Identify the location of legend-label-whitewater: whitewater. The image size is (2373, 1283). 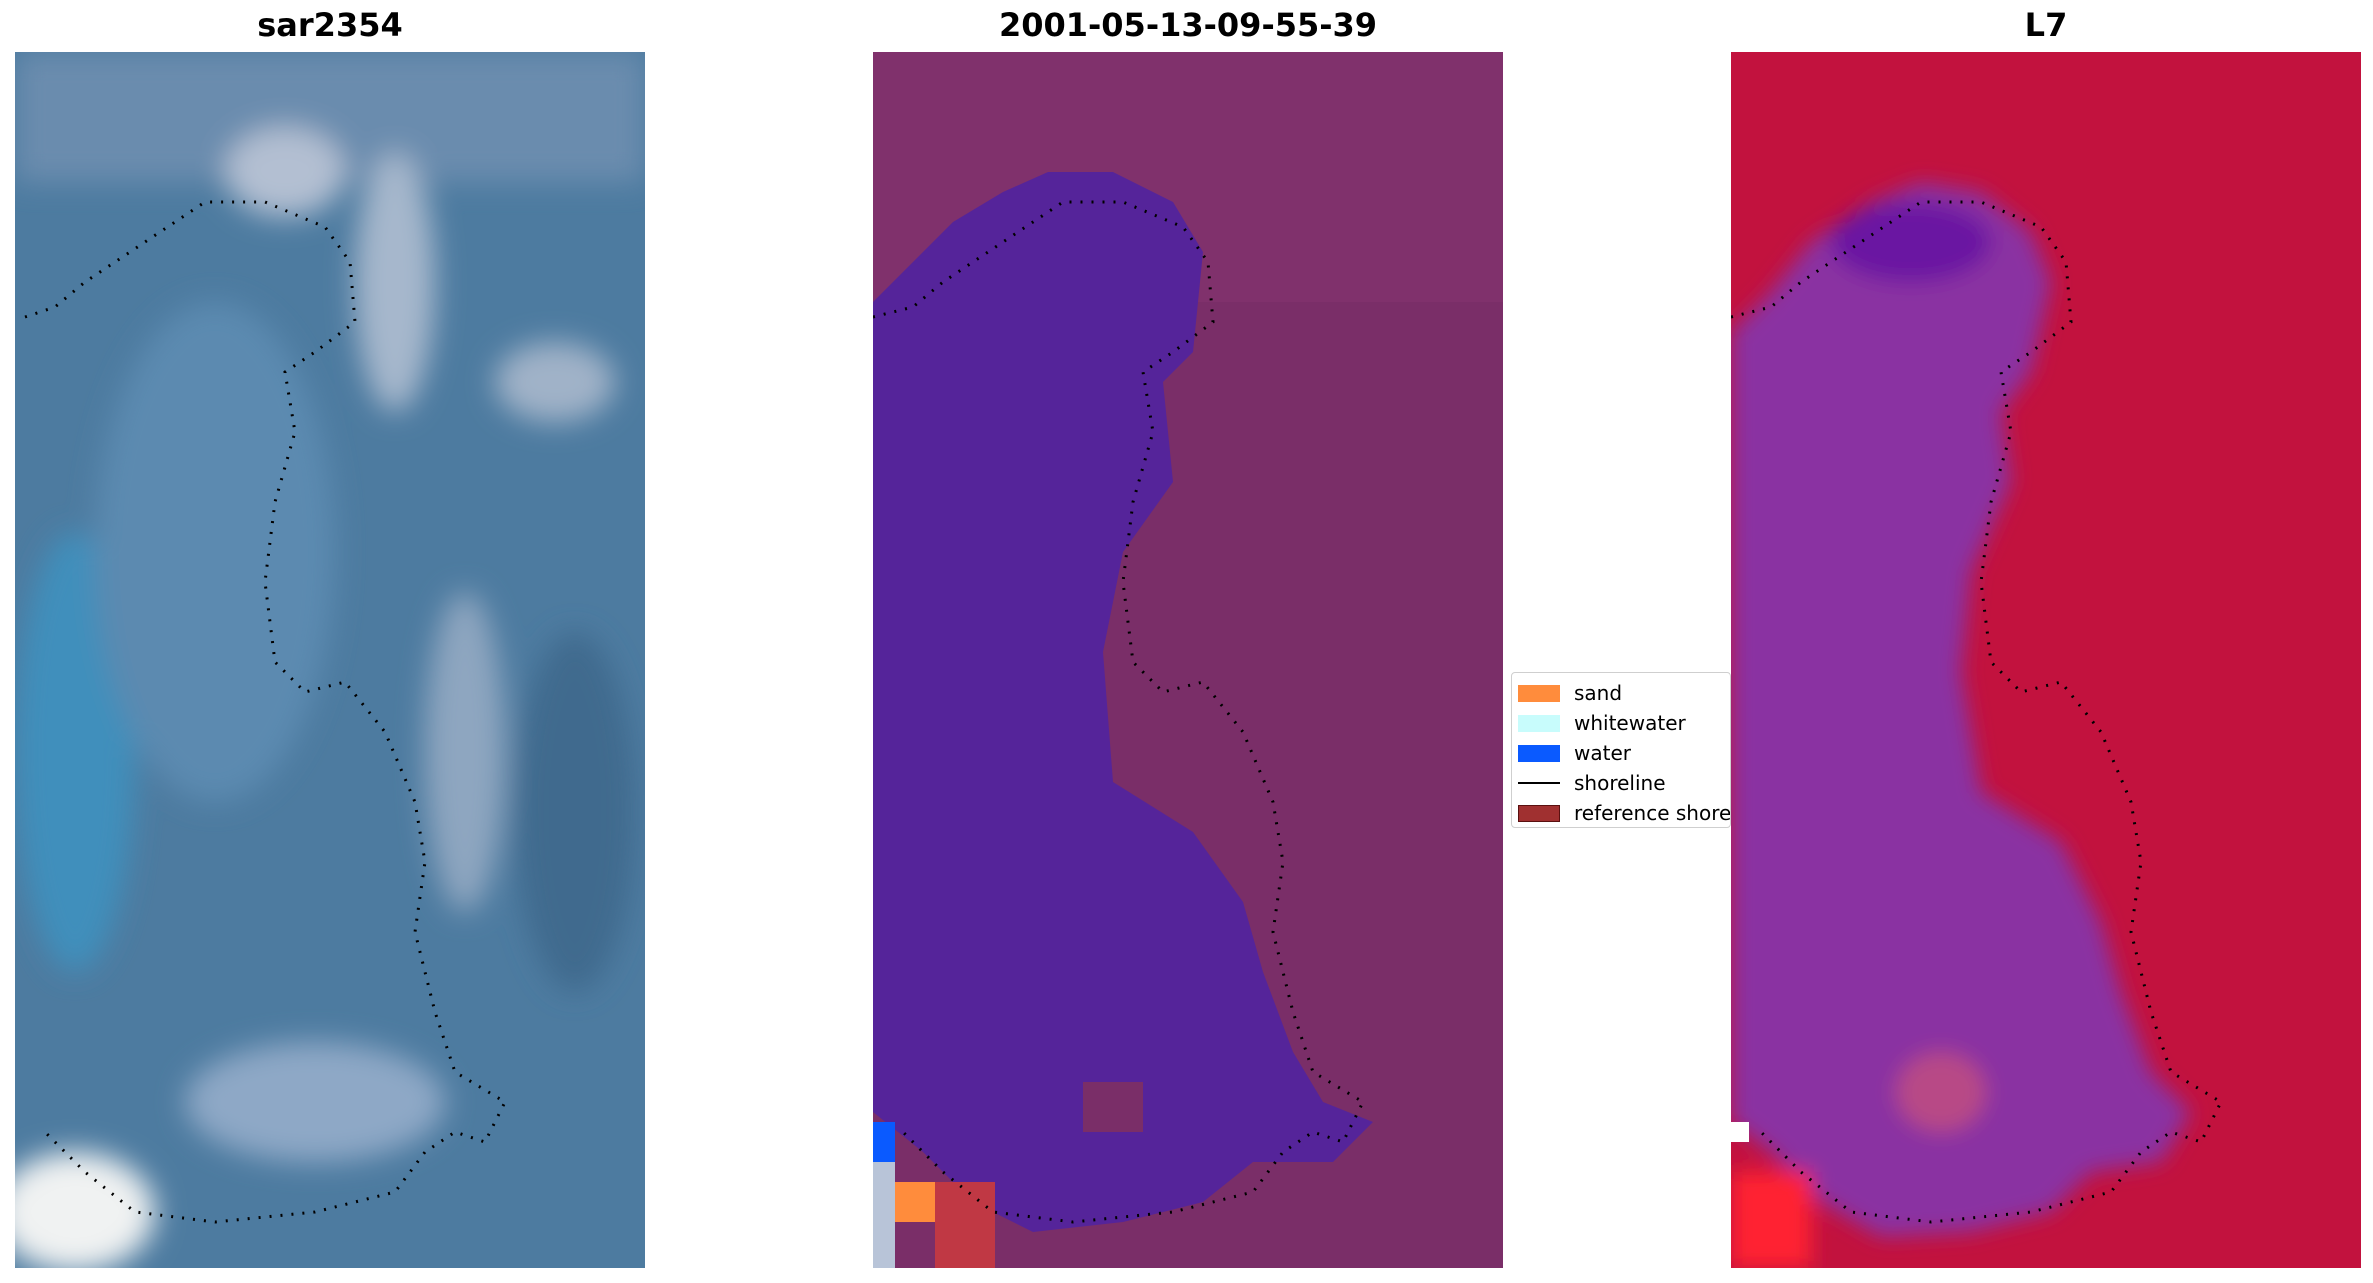
(1630, 723).